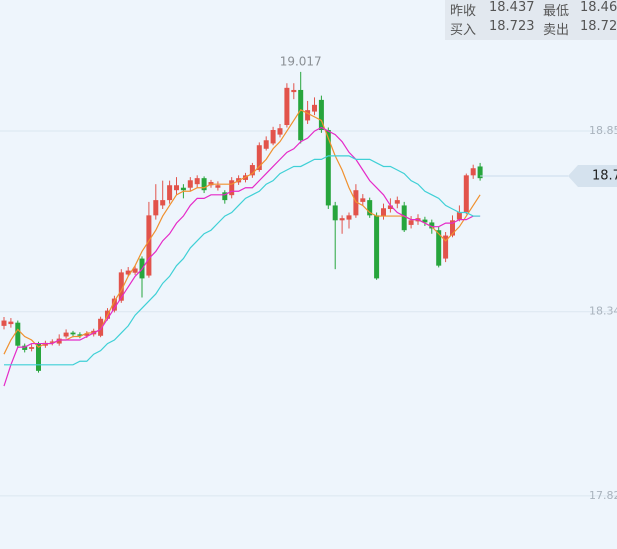  I want to click on quote-label: 卖出, so click(556, 30).